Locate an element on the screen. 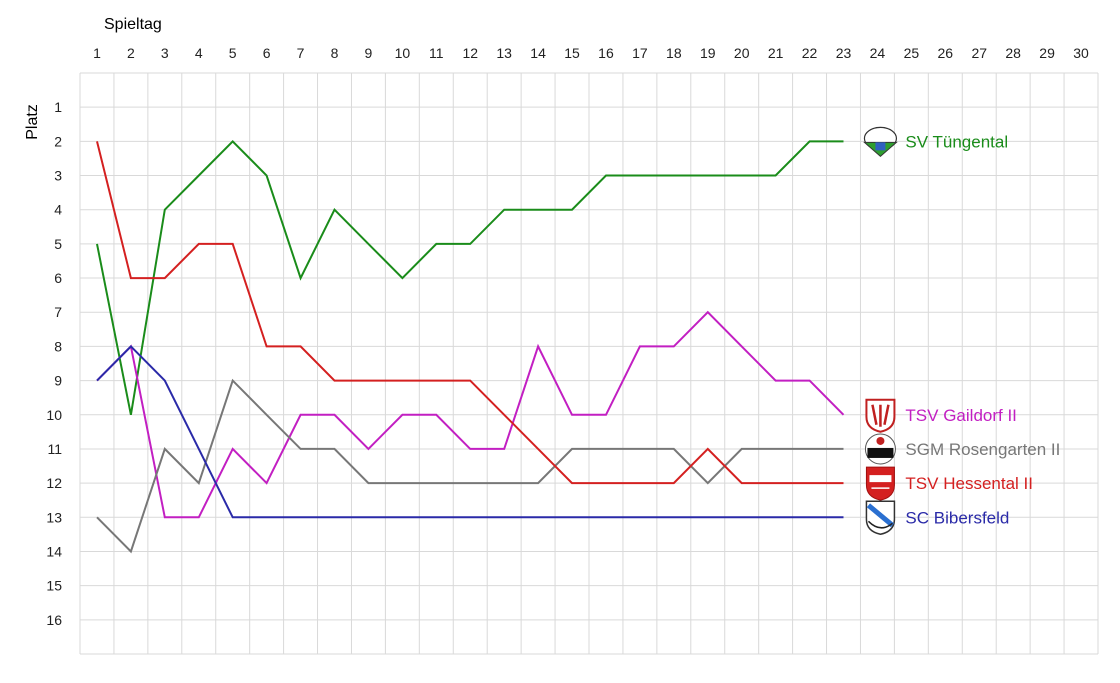 This screenshot has height=683, width=1120. x-tick-label: 3 is located at coordinates (165, 53).